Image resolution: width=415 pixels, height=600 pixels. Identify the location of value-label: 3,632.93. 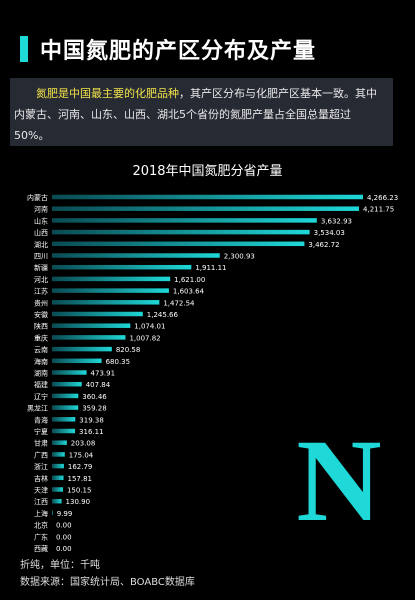
(336, 221).